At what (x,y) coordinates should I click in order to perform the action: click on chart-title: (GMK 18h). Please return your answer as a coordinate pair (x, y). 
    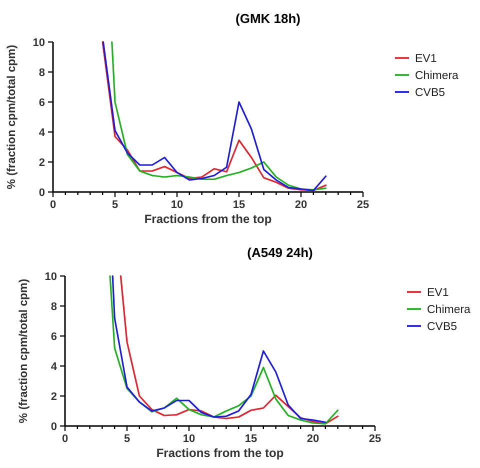
    Looking at the image, I should click on (268, 18).